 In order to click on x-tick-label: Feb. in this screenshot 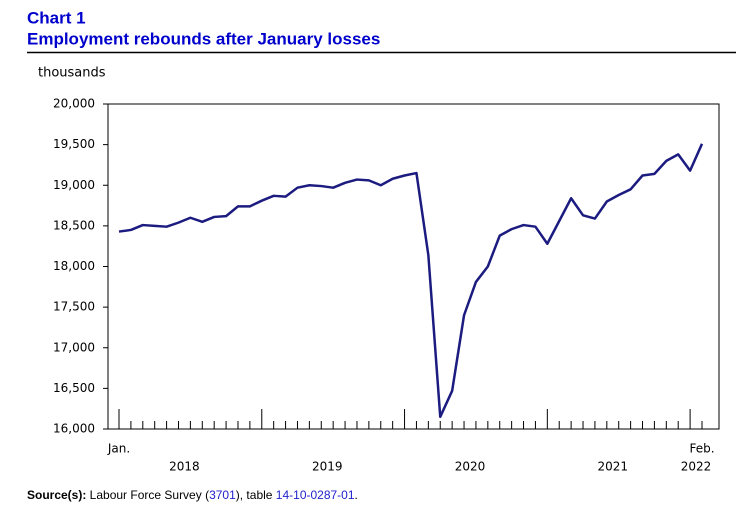, I will do `click(701, 449)`.